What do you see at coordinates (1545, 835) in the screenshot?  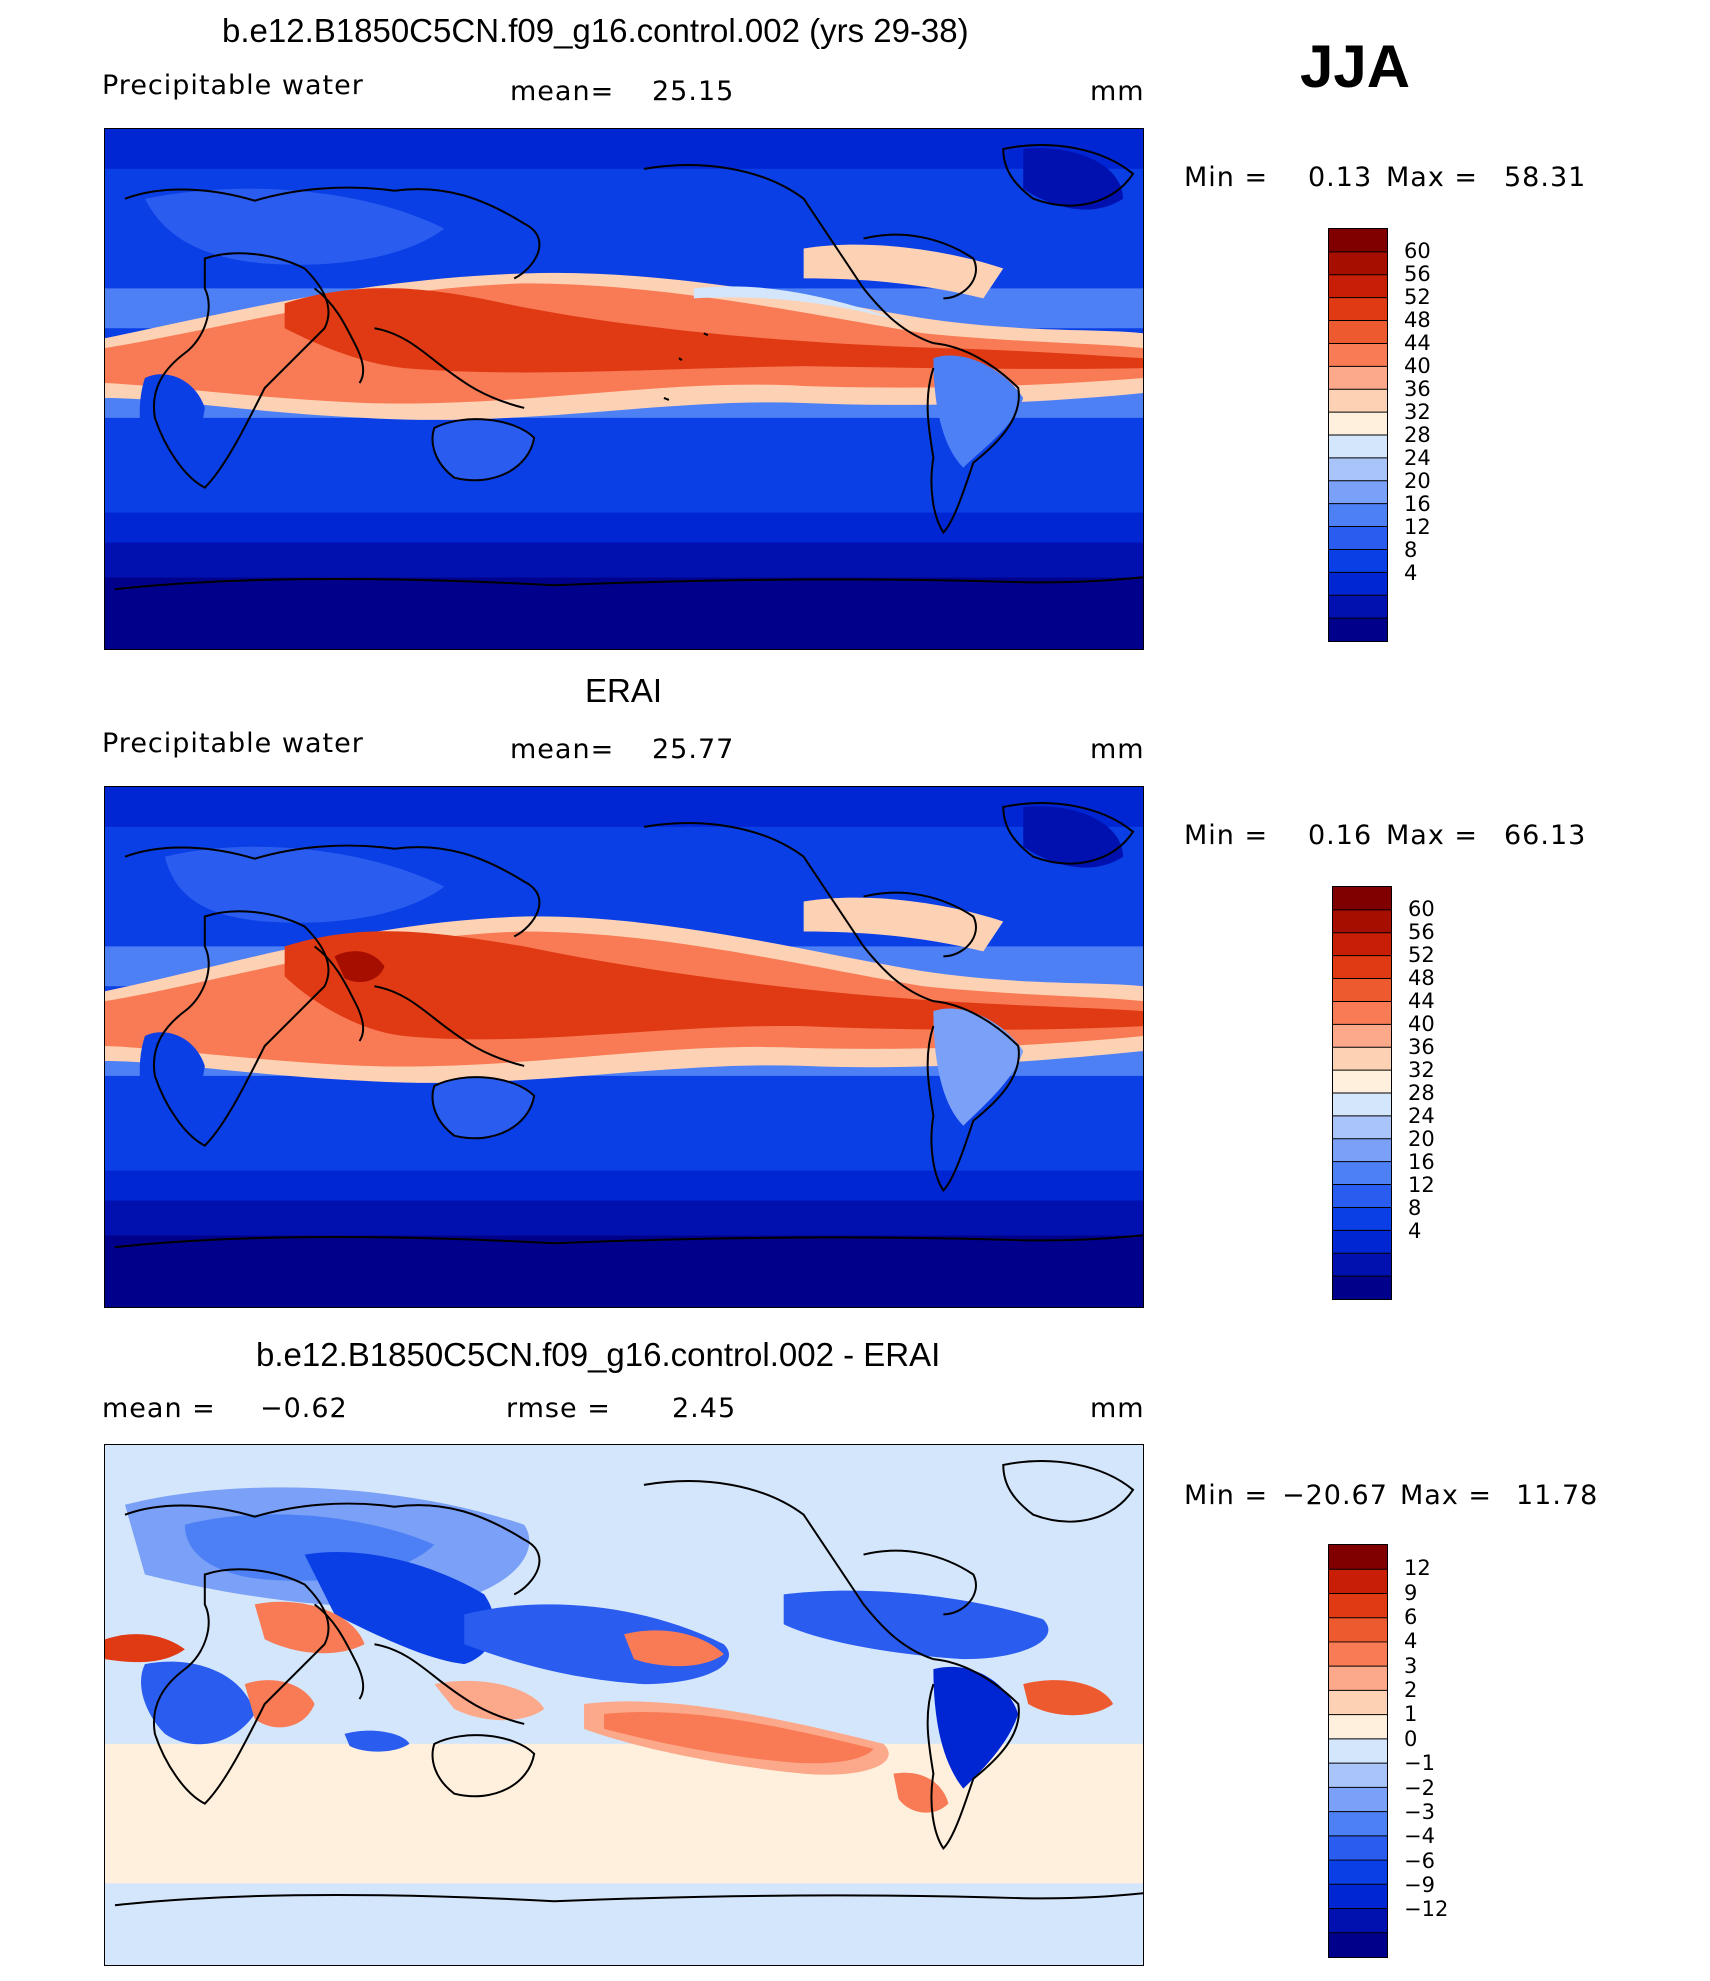 I see `max-value: 66.13` at bounding box center [1545, 835].